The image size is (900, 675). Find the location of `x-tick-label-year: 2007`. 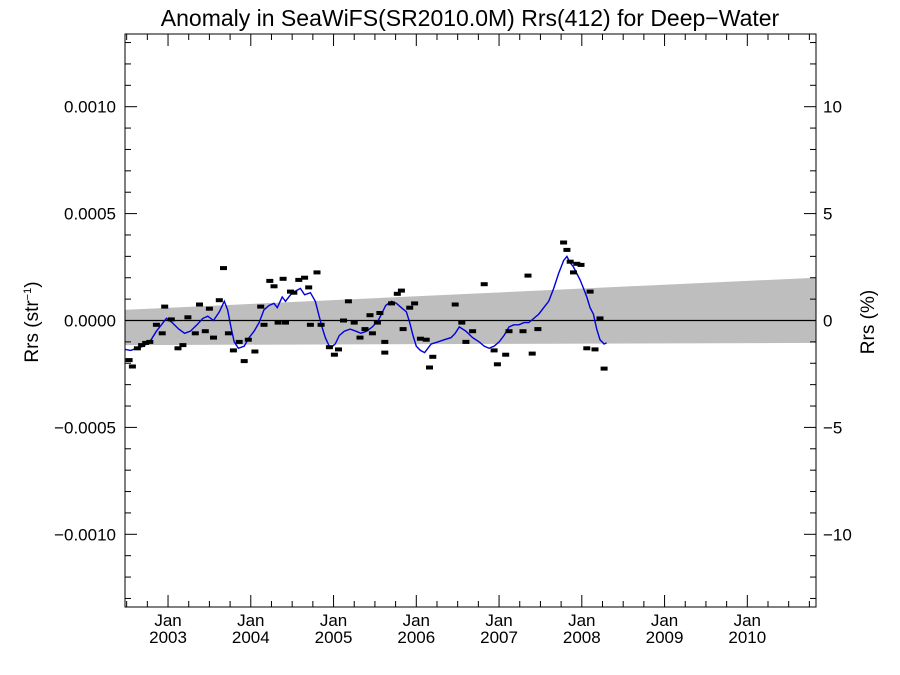

x-tick-label-year: 2007 is located at coordinates (499, 637).